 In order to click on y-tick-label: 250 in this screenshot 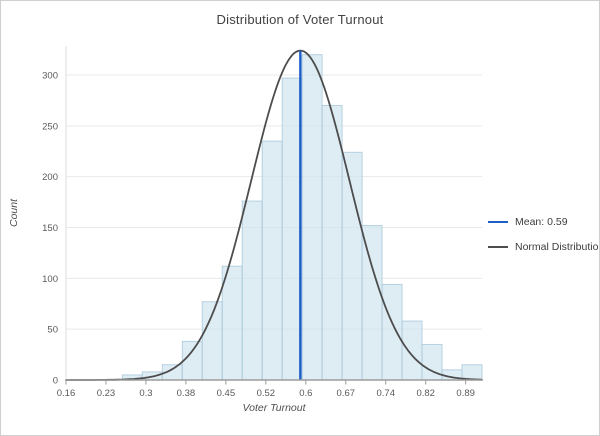, I will do `click(50, 126)`.